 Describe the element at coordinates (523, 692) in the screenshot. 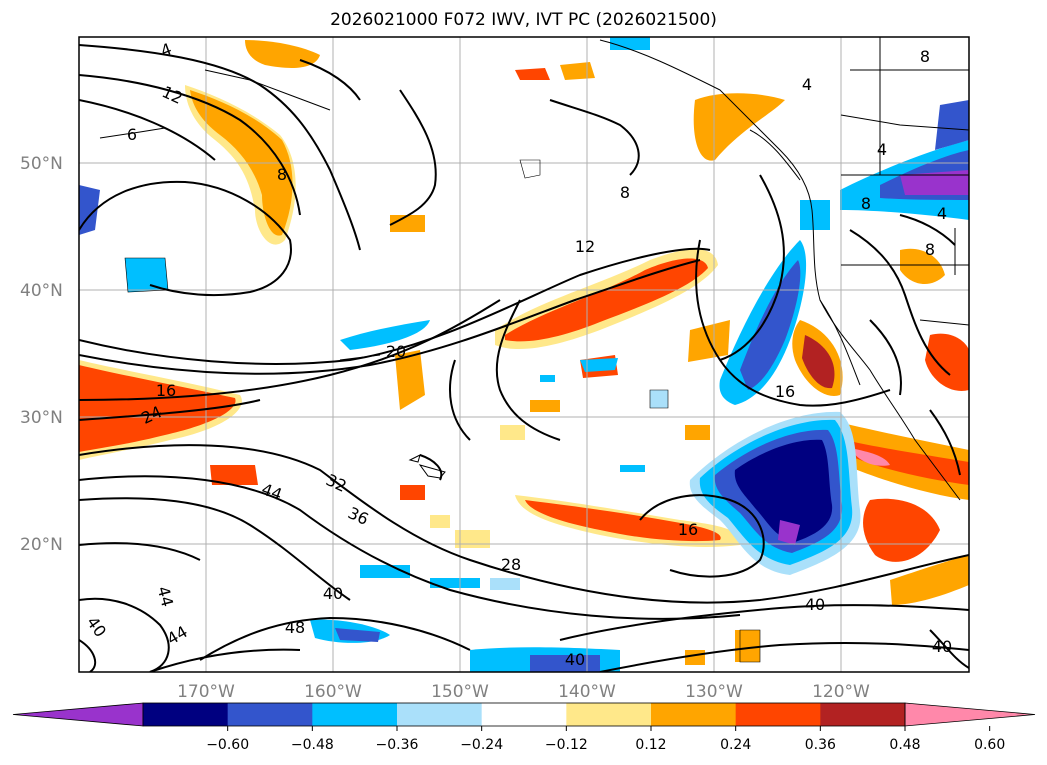

I see `lon-labels: 170°W 160°W 150°W 140°W 130°W 120°W` at that location.